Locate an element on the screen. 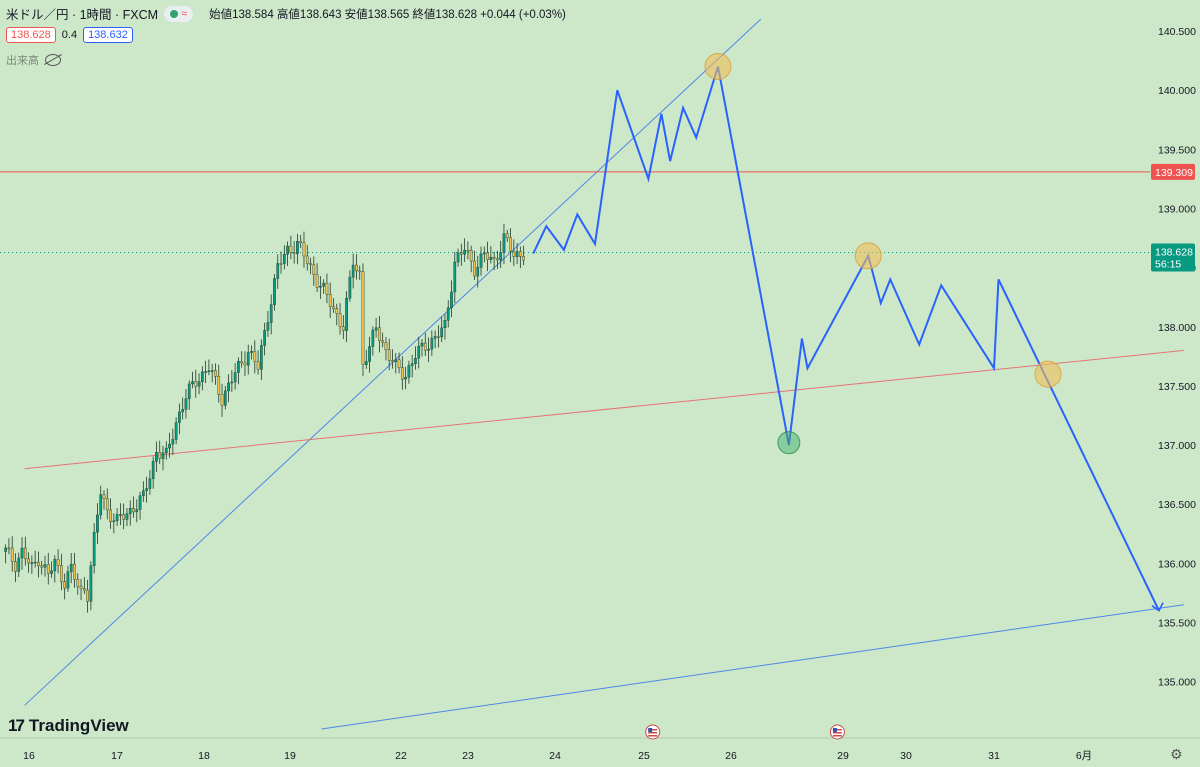 The height and width of the screenshot is (767, 1200). svg-text: 139.309 is located at coordinates (1174, 173).